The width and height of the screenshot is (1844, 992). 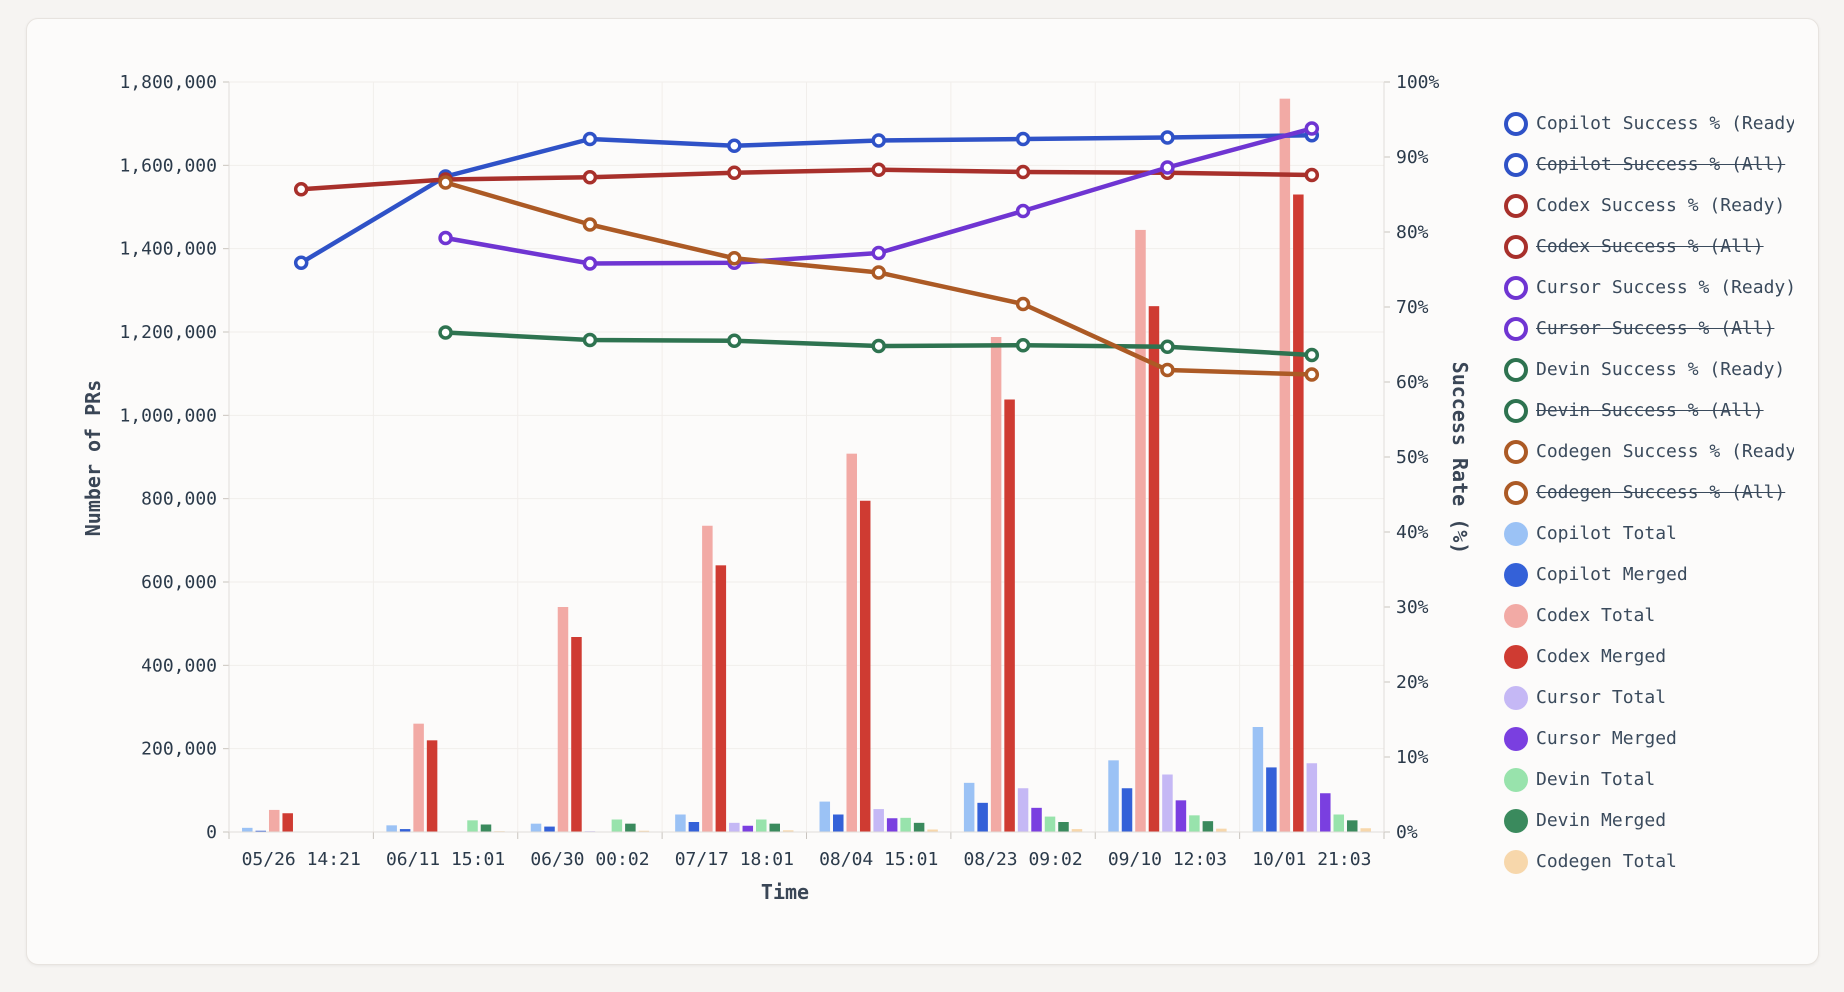 I want to click on y-left-tick-label: 400,000, so click(x=179, y=665).